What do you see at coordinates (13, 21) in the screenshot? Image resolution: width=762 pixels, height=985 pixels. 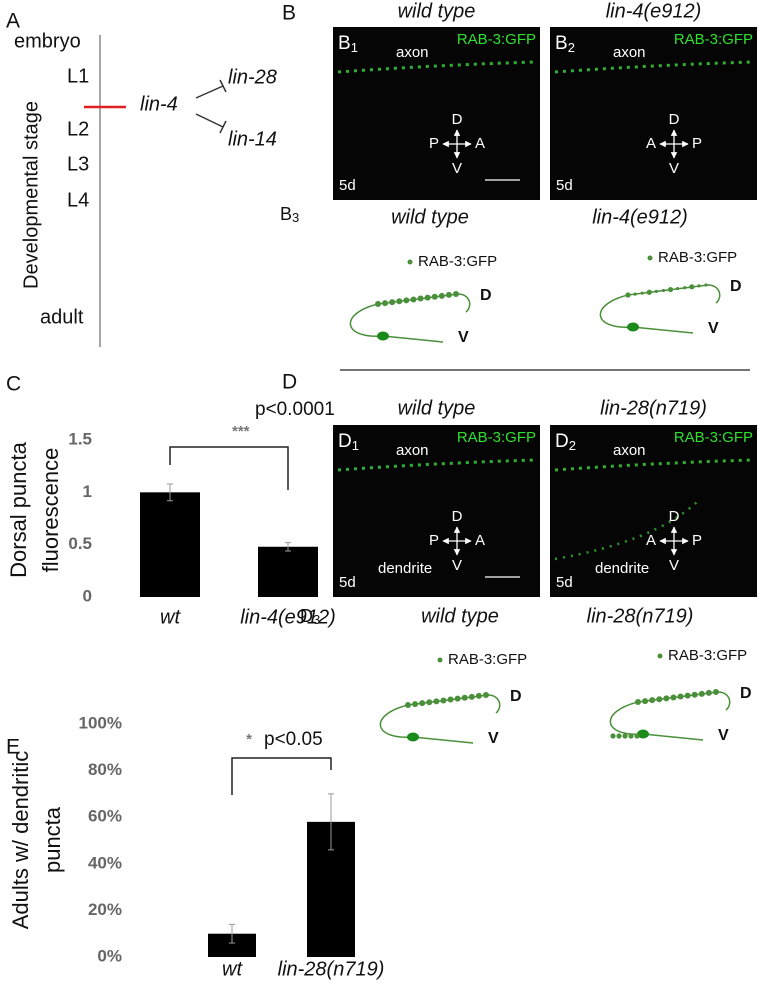 I see `panel-letter: A` at bounding box center [13, 21].